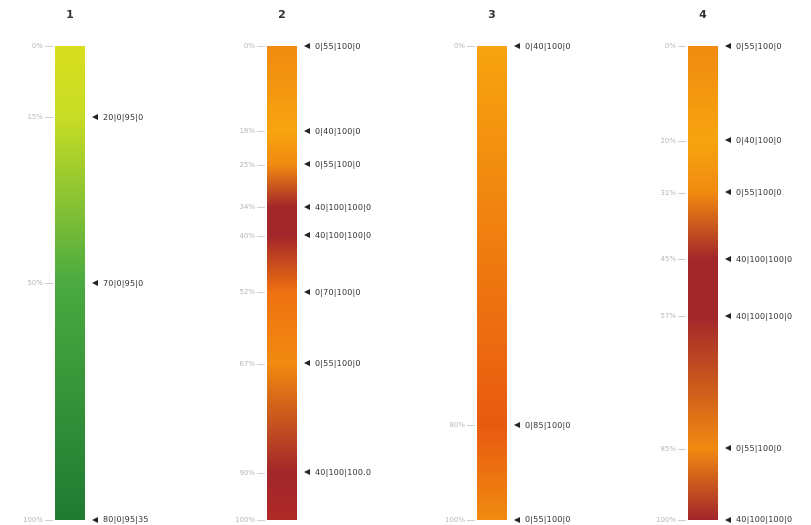  Describe the element at coordinates (70, 14) in the screenshot. I see `scale-title-1: 1` at that location.